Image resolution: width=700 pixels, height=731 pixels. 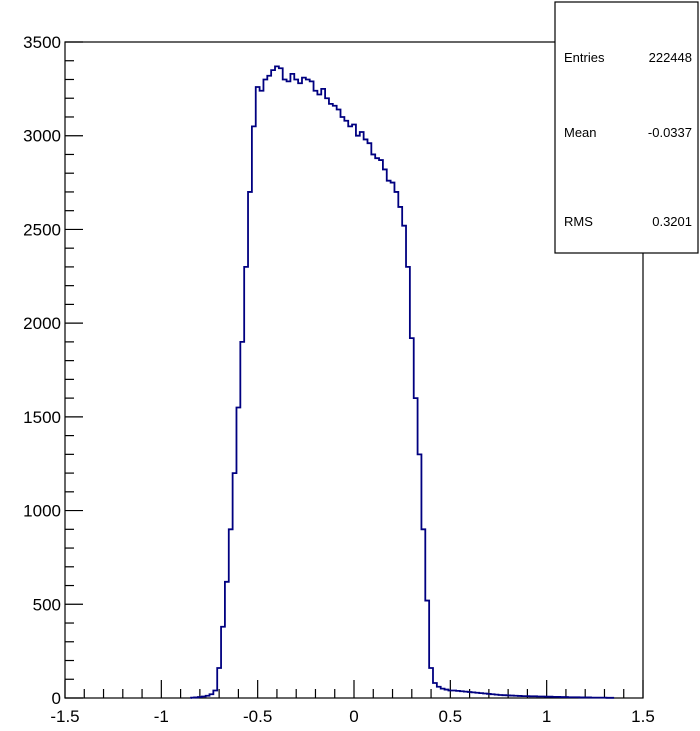 What do you see at coordinates (42, 136) in the screenshot?
I see `y-tick-label: 3000` at bounding box center [42, 136].